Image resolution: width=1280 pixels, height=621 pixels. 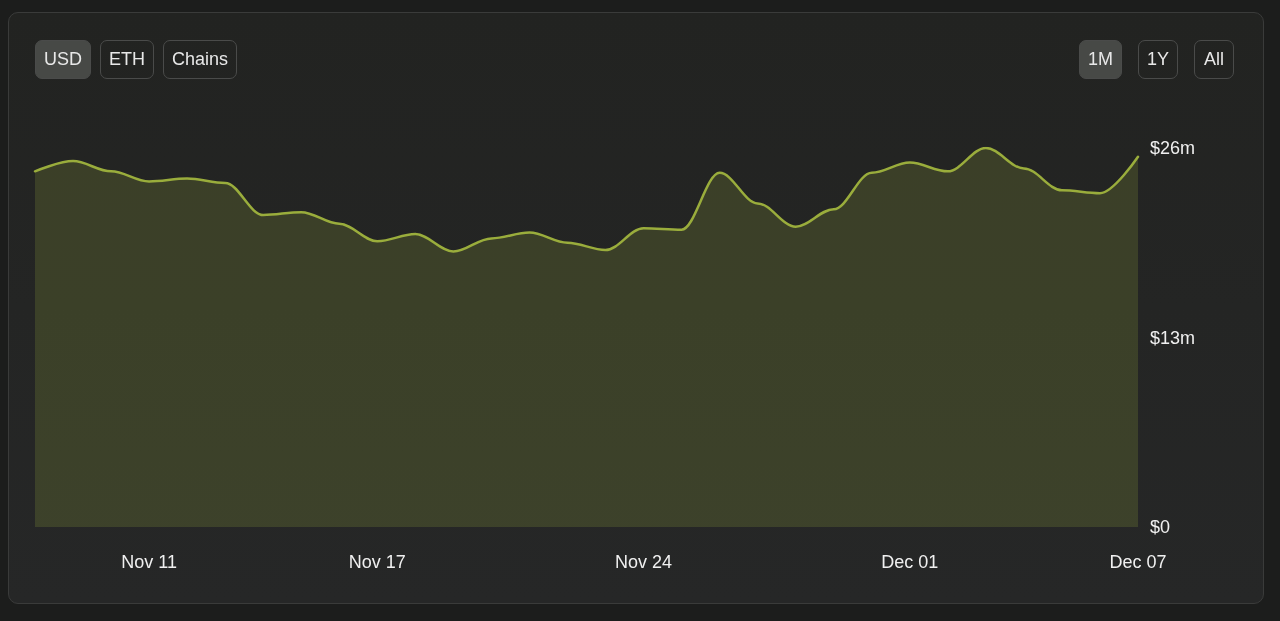 I want to click on button: ETH, so click(x=127, y=59).